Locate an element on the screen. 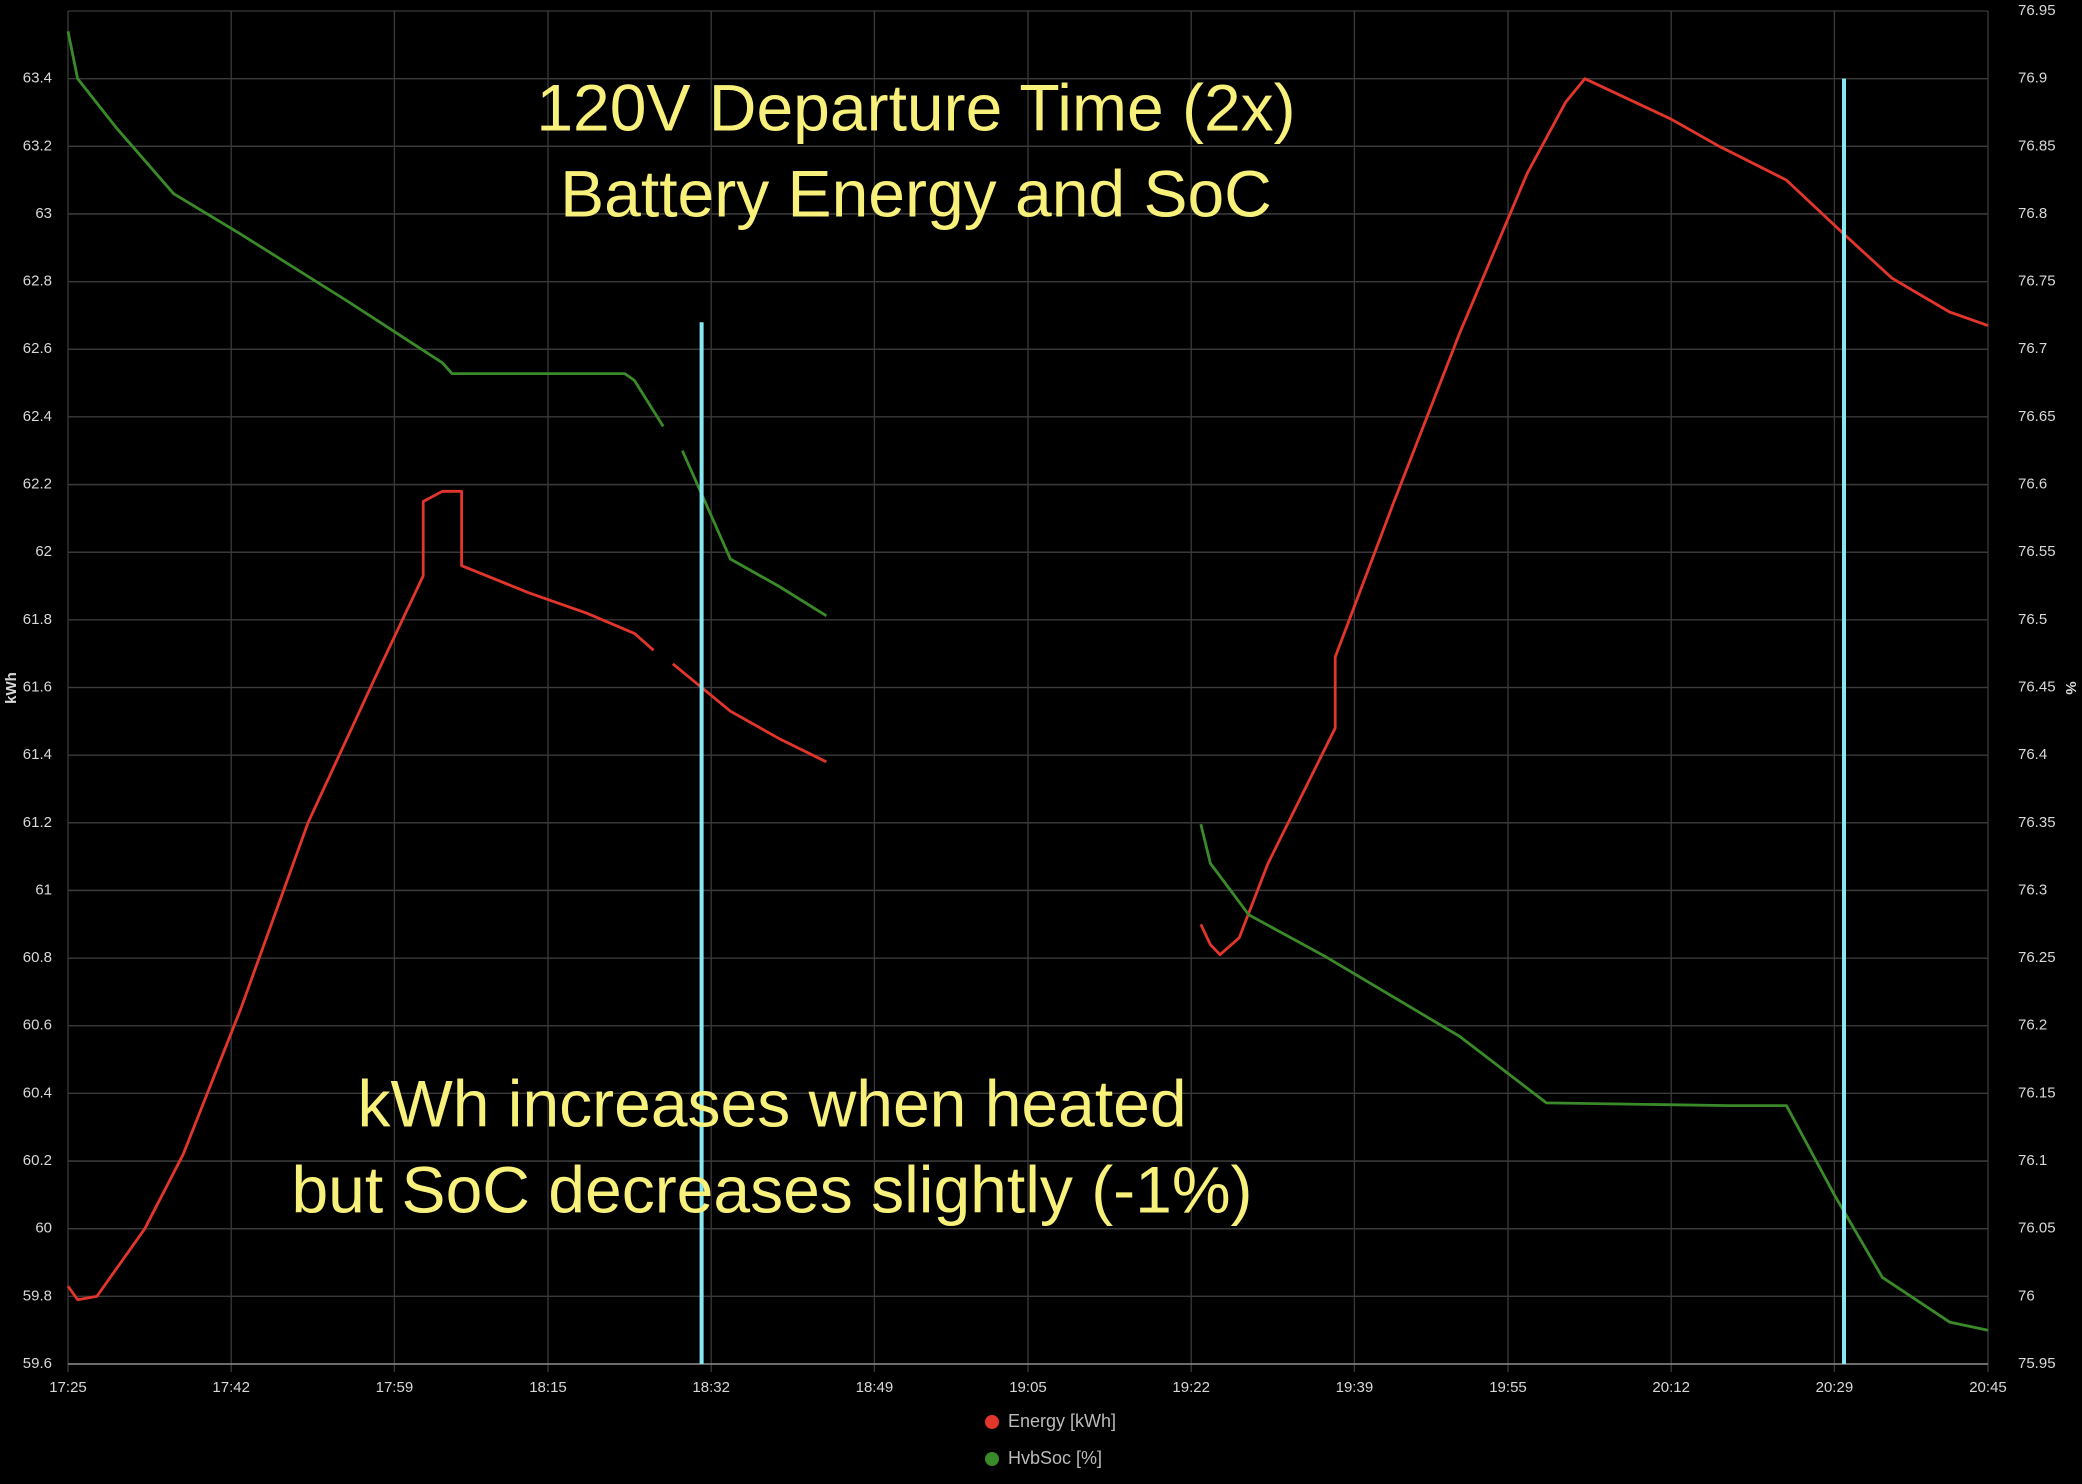  y2-tick-label: 76.7 is located at coordinates (2032, 348).